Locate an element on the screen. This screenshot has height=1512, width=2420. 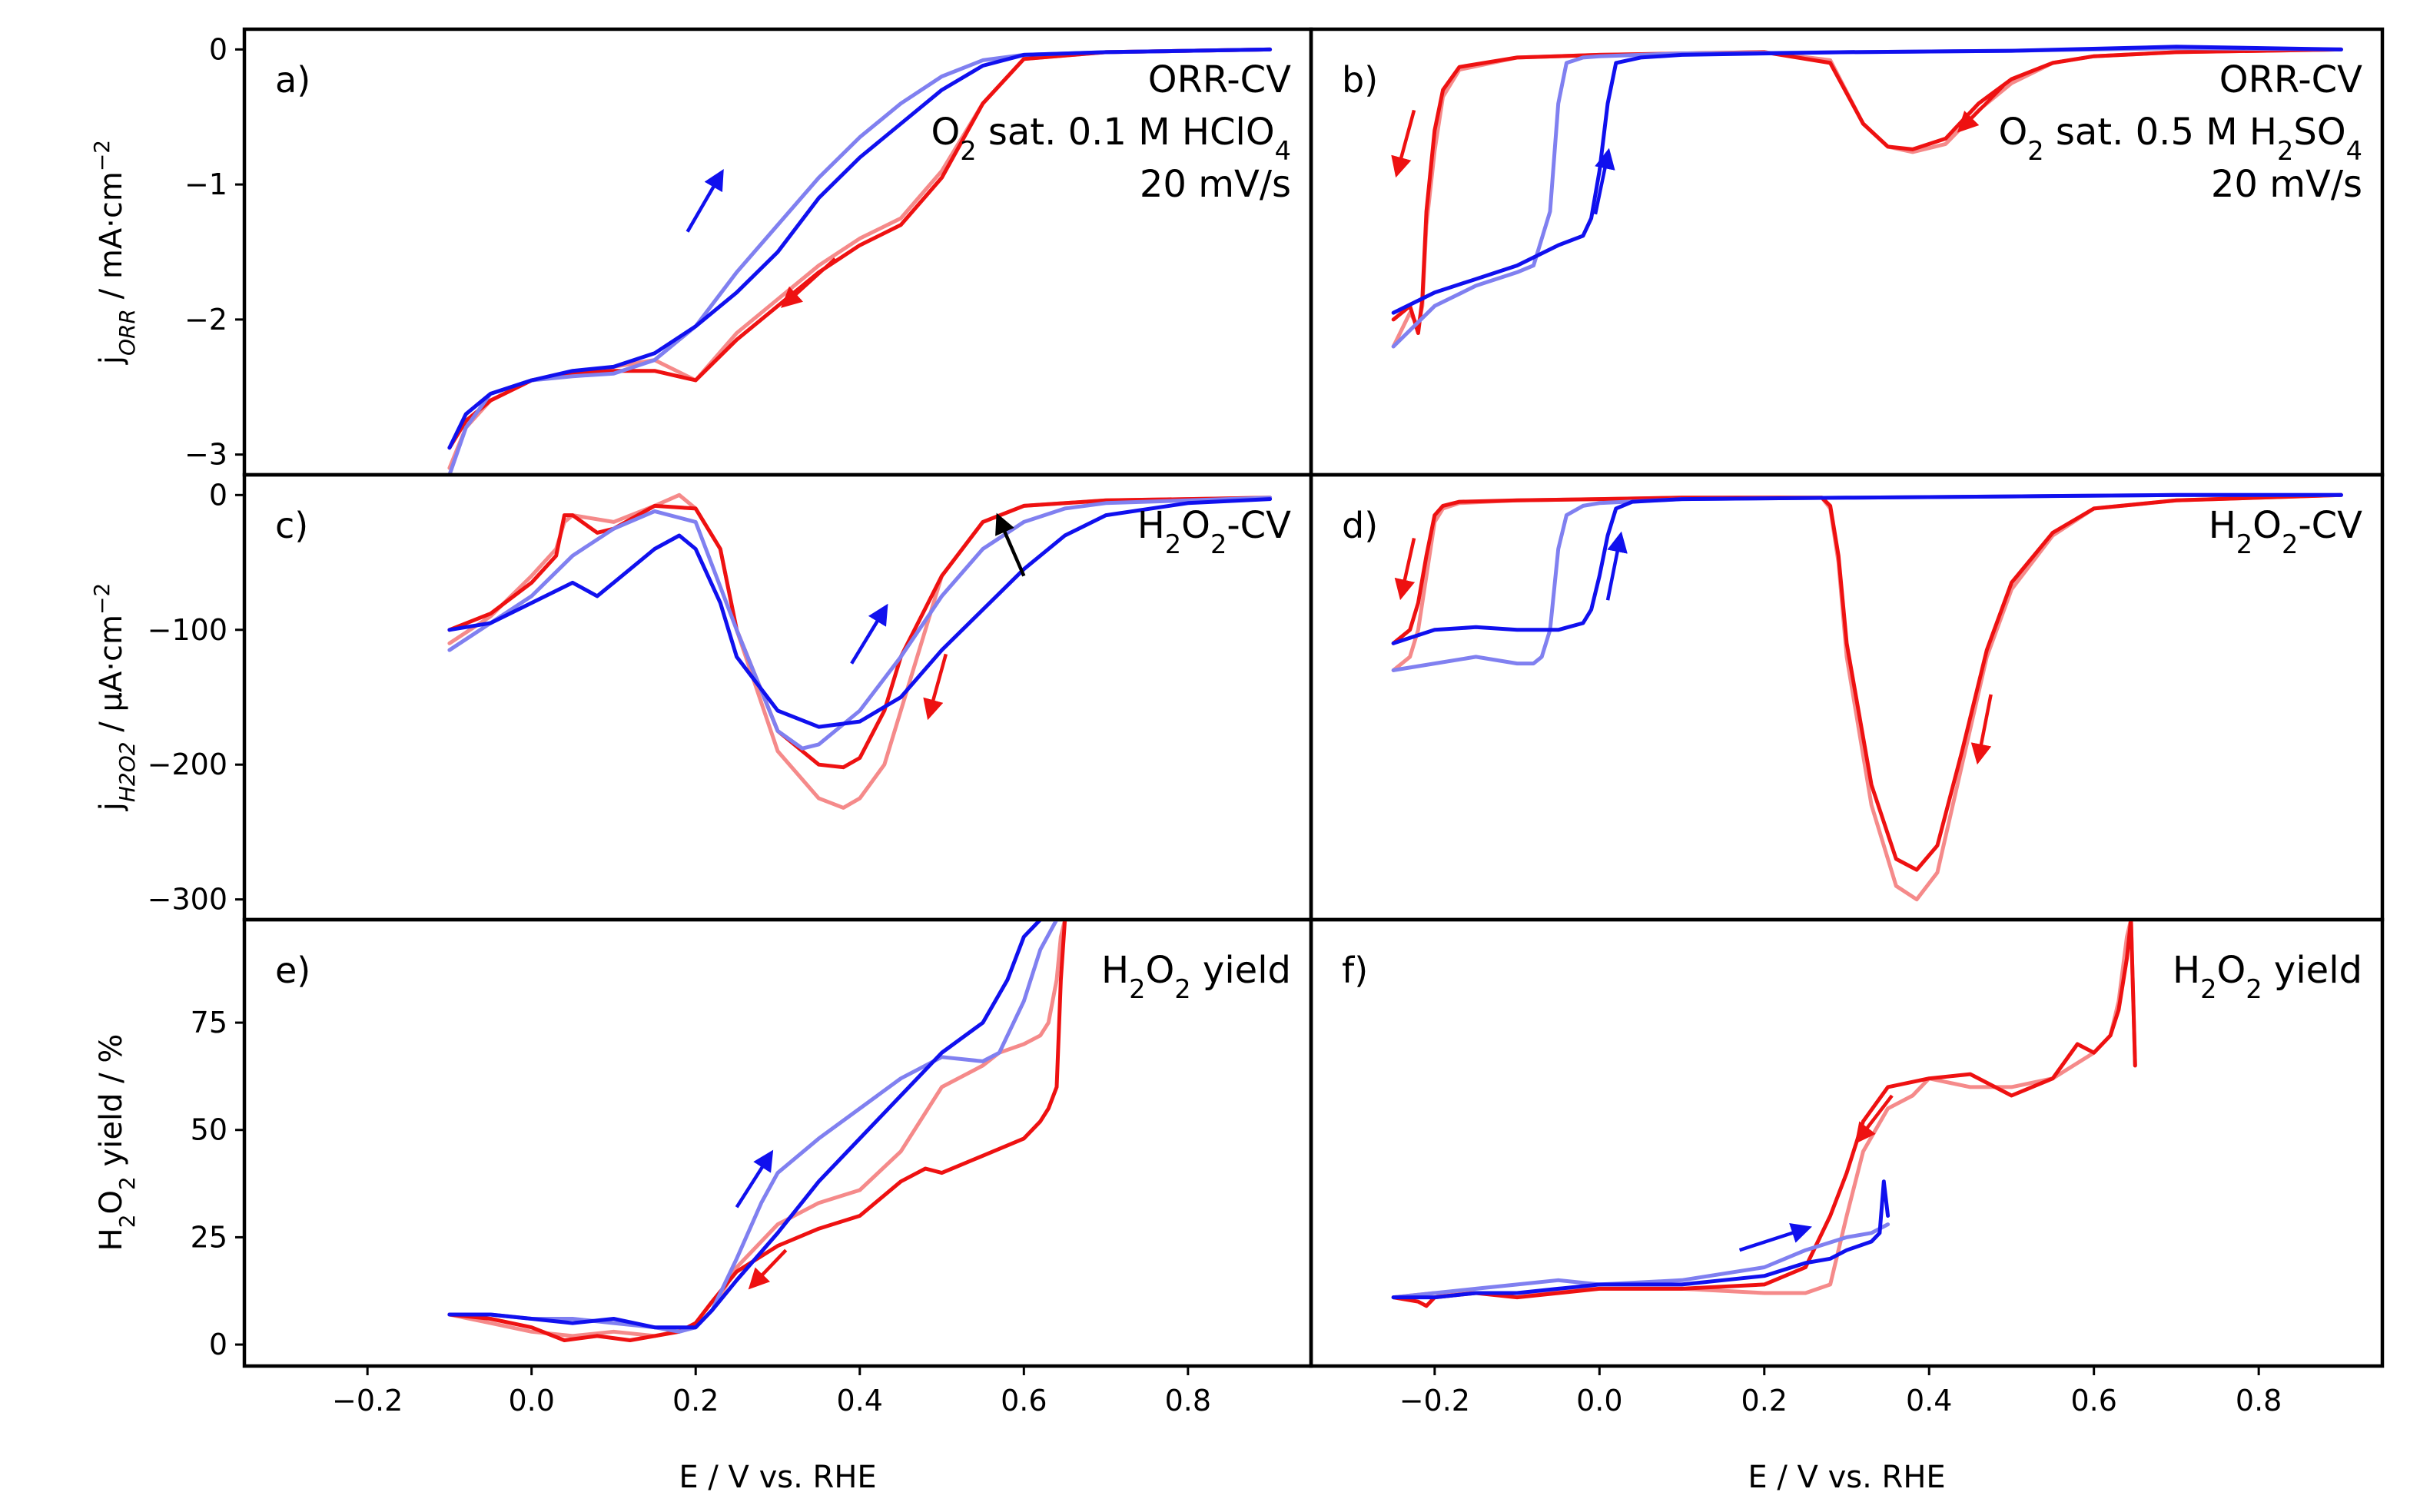
annotation-text: O2 sat. 0.1 M HClO4 is located at coordinates (1111, 138).